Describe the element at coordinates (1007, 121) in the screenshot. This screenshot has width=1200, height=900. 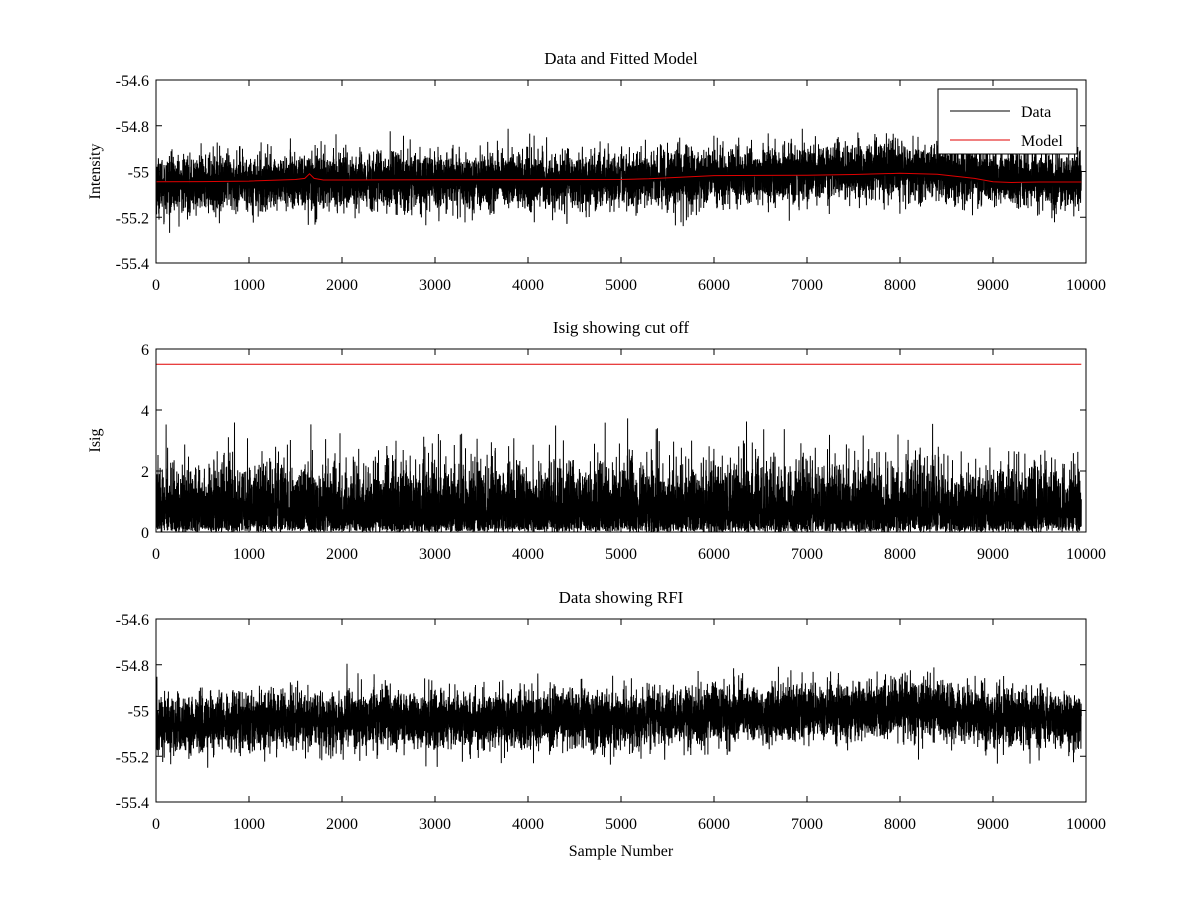
I see `legend: Data Model` at that location.